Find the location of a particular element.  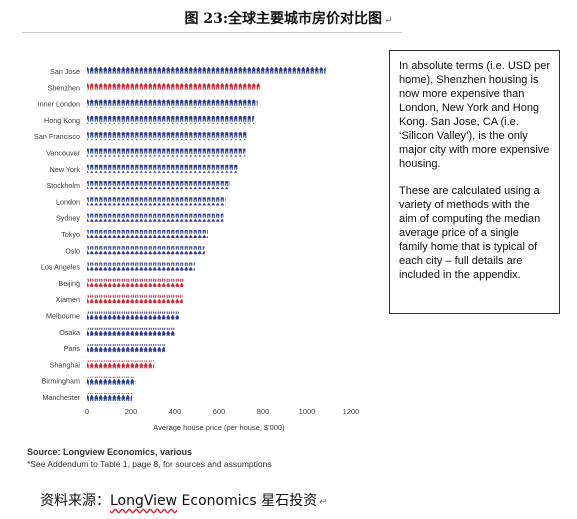

bar-shenzhen is located at coordinates (173, 87).